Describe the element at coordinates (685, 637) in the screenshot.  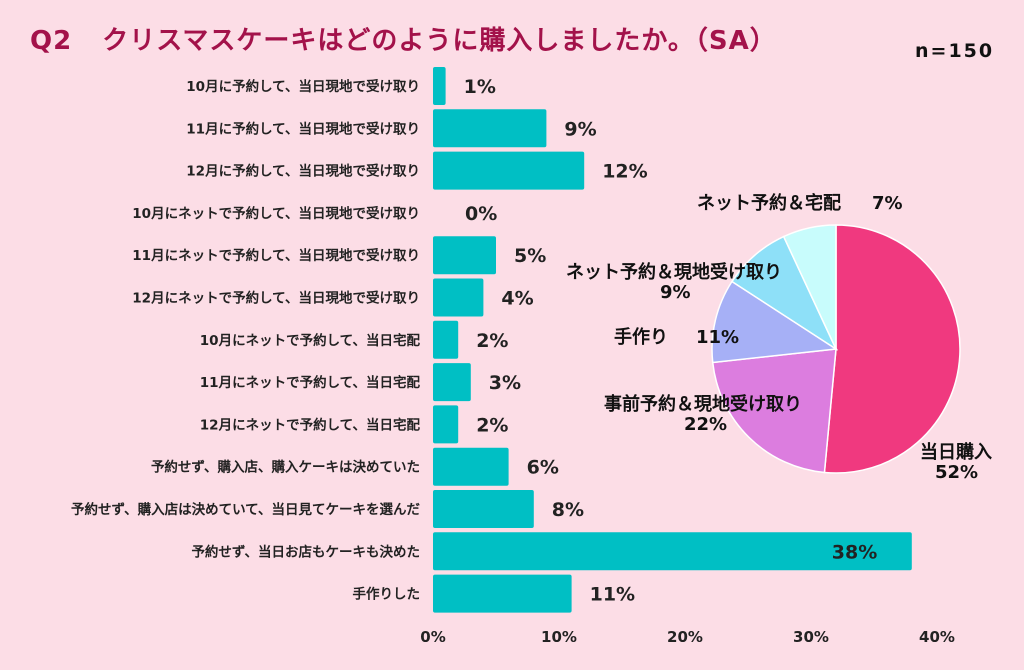
I see `x-tick-label: 20%` at that location.